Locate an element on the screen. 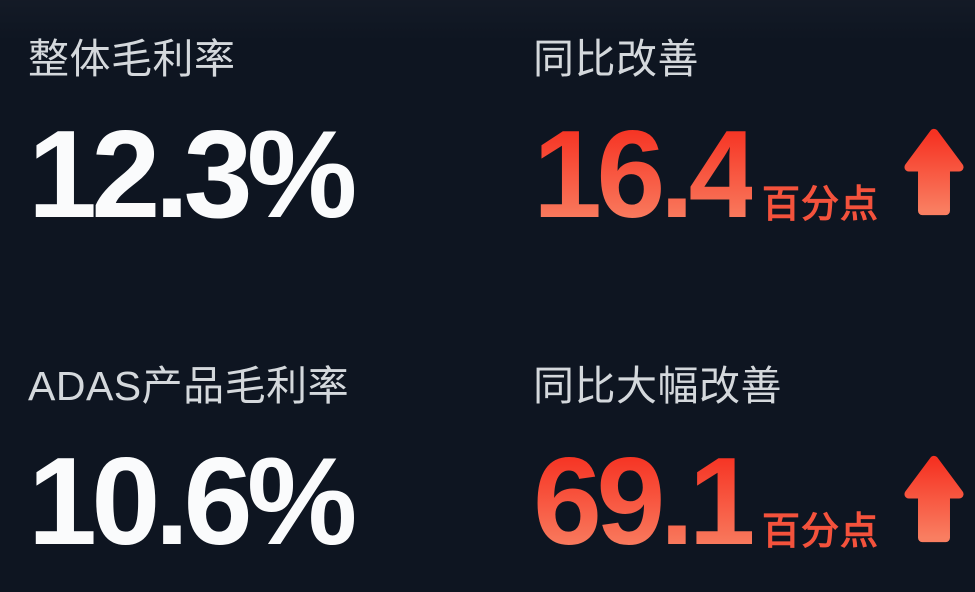 The height and width of the screenshot is (592, 975). stat-value-row: 69.1 百分点 is located at coordinates (749, 502).